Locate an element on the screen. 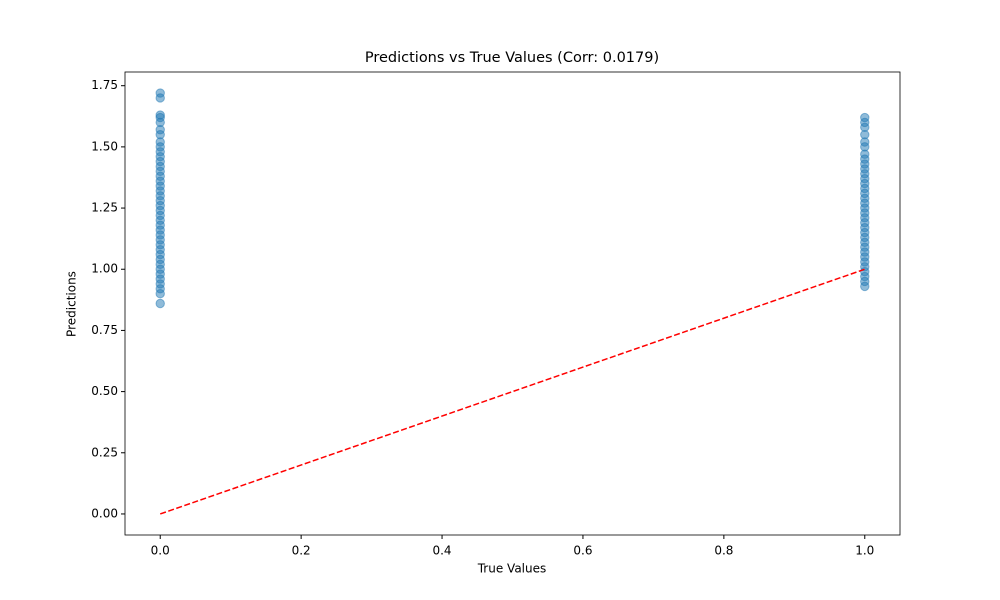 The height and width of the screenshot is (600, 1000). y-tick-label: 1.00 is located at coordinates (104, 269).